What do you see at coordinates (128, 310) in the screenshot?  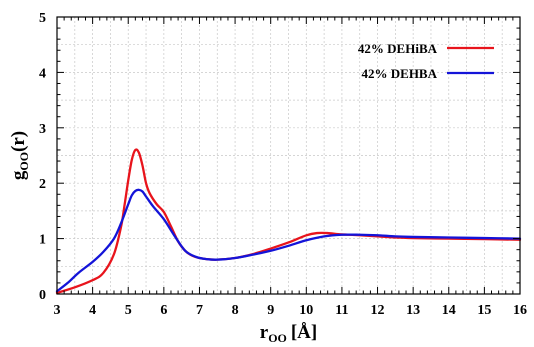 I see `x-tick-label: 5` at bounding box center [128, 310].